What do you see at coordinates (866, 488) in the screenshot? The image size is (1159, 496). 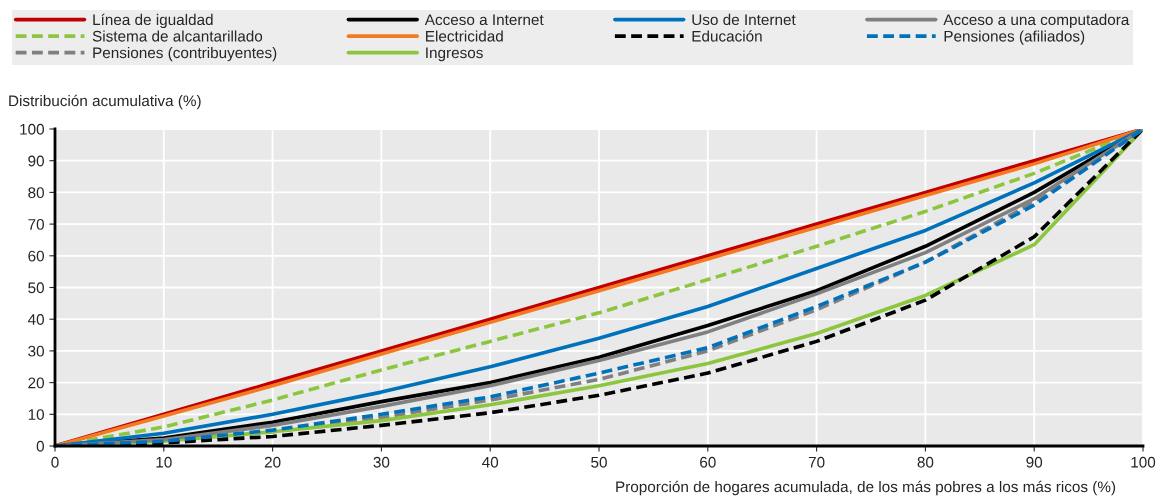 I see `x-axis-title: Proporción de hogares acumulada, de los más pobres a los más ricos (%)` at bounding box center [866, 488].